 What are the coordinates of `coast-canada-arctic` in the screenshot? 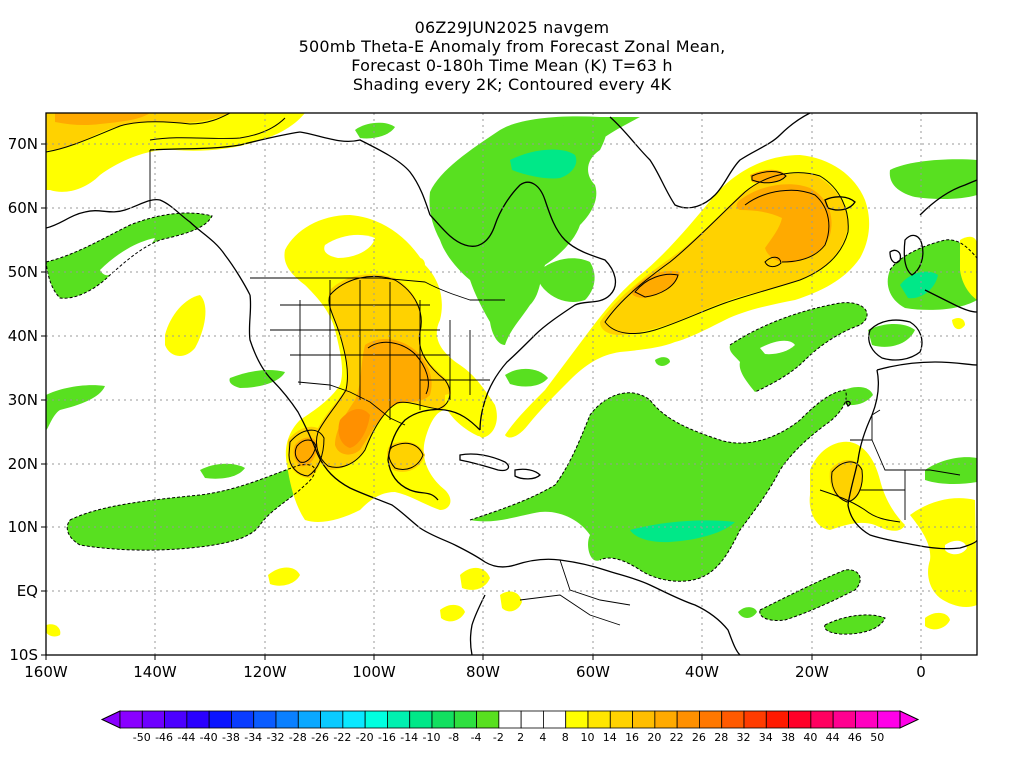 It's located at (365, 173).